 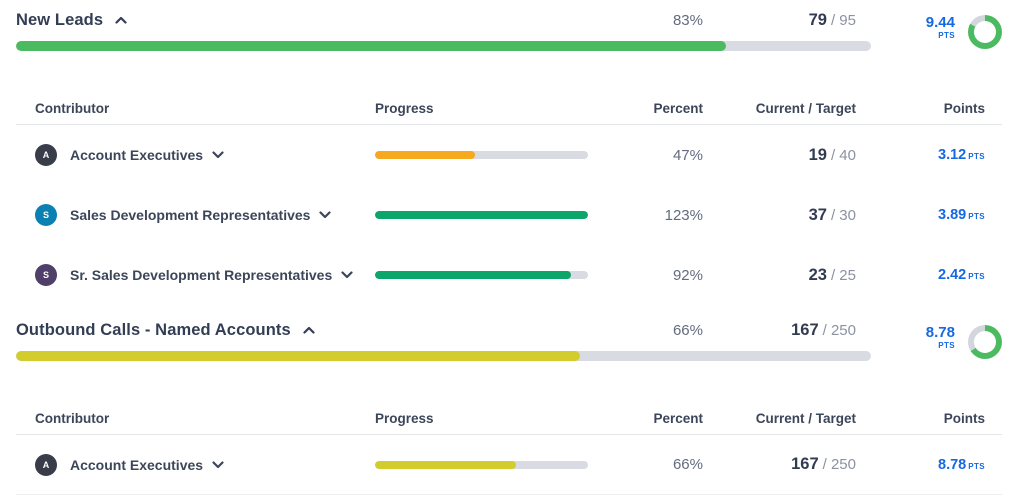 I want to click on row-current-target: 23/ 25, so click(x=779, y=275).